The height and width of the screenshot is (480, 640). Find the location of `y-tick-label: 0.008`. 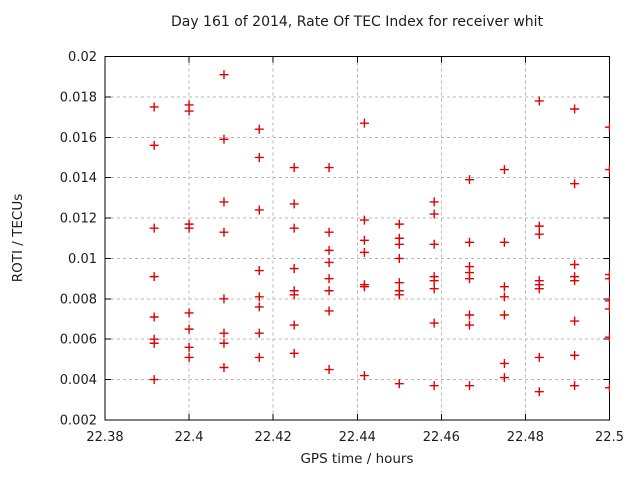

y-tick-label: 0.008 is located at coordinates (78, 299).